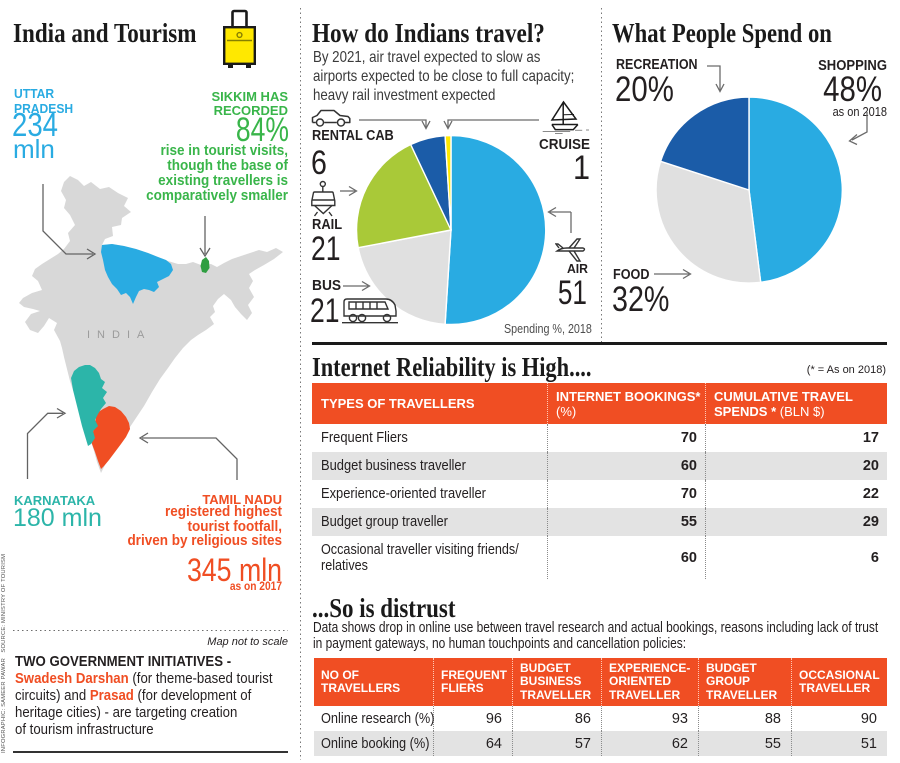  Describe the element at coordinates (119, 335) in the screenshot. I see `svg-text: INDIA` at that location.